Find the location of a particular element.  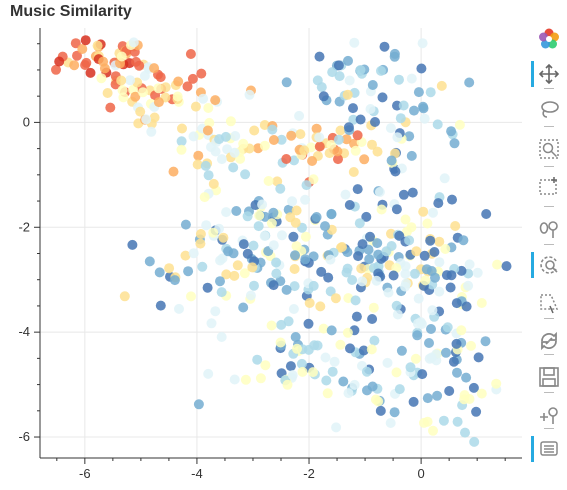

tap-tool-button is located at coordinates (549, 229).